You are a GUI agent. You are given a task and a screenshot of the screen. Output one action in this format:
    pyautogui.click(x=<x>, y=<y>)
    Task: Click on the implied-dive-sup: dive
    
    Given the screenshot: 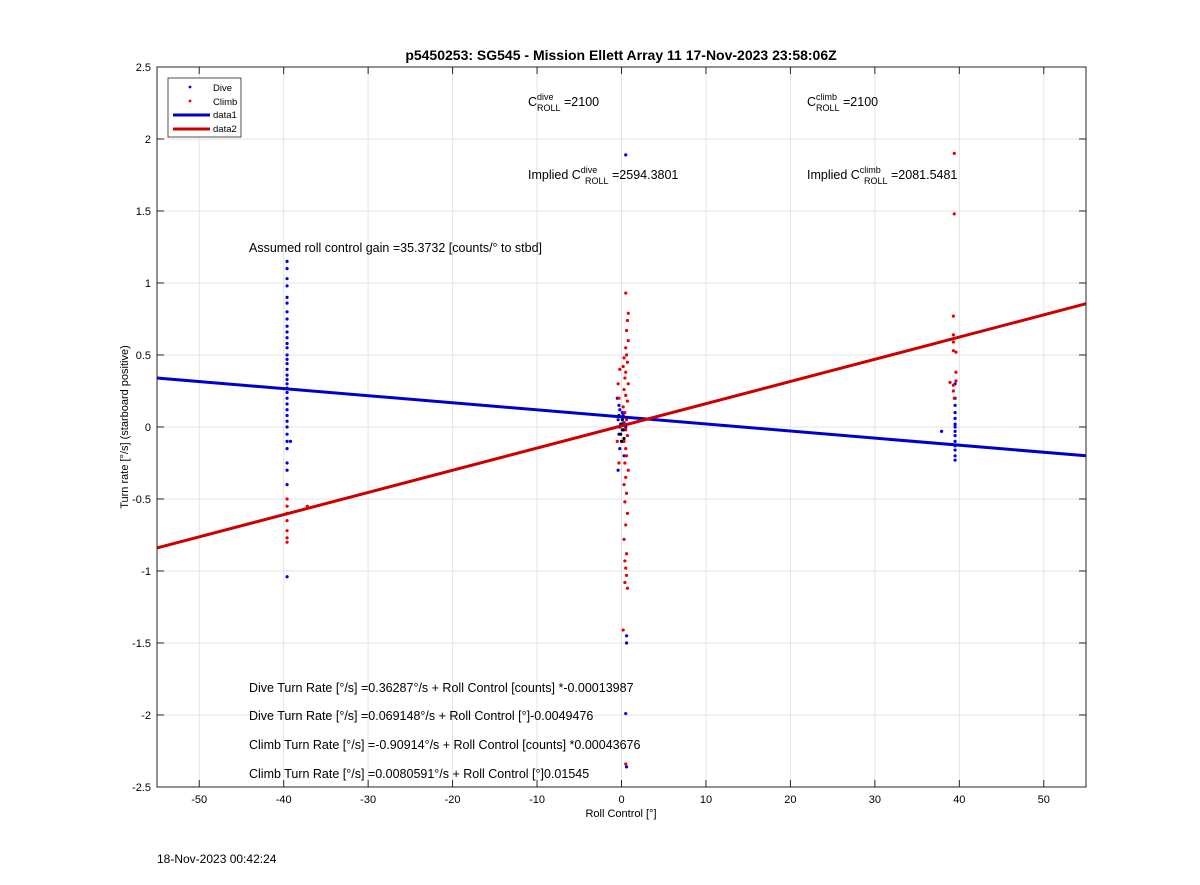 What is the action you would take?
    pyautogui.click(x=589, y=170)
    